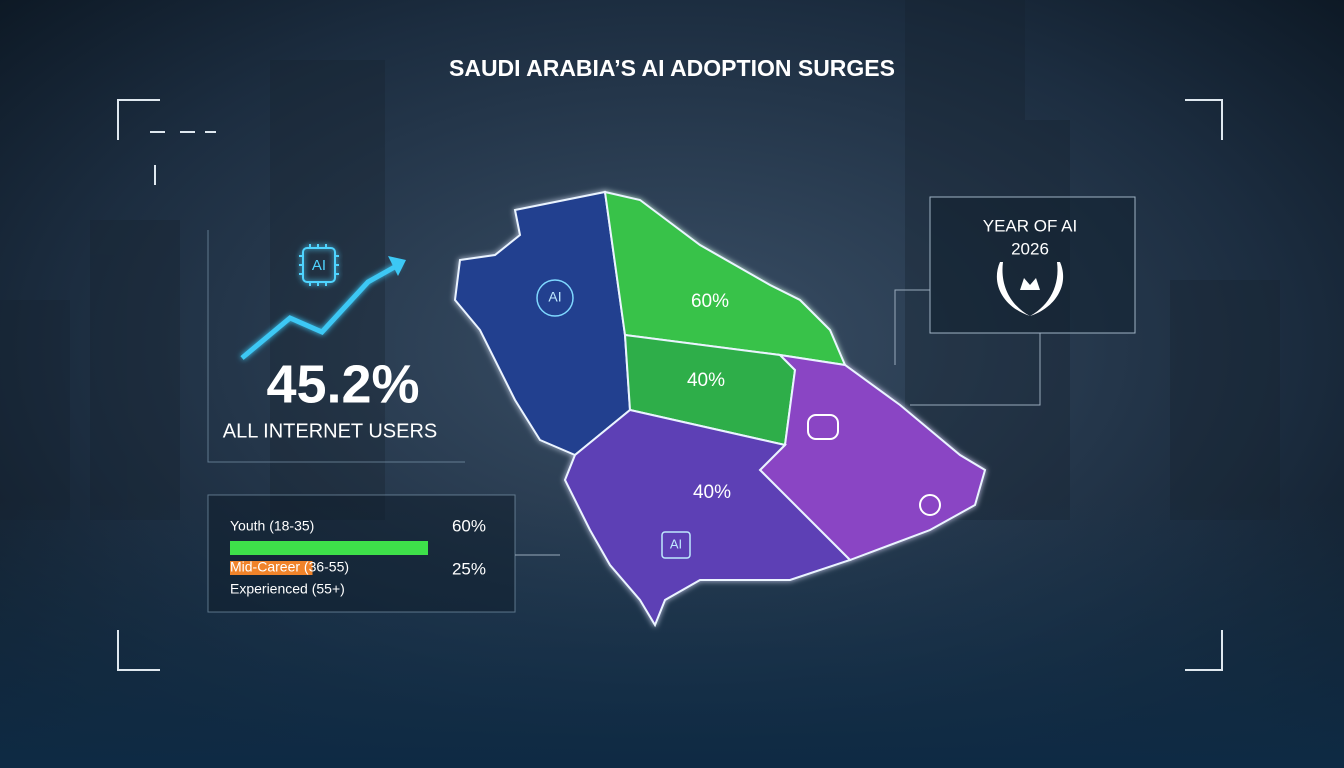 The image size is (1344, 768). I want to click on age-label: Mid-Career (36-55), so click(289, 567).